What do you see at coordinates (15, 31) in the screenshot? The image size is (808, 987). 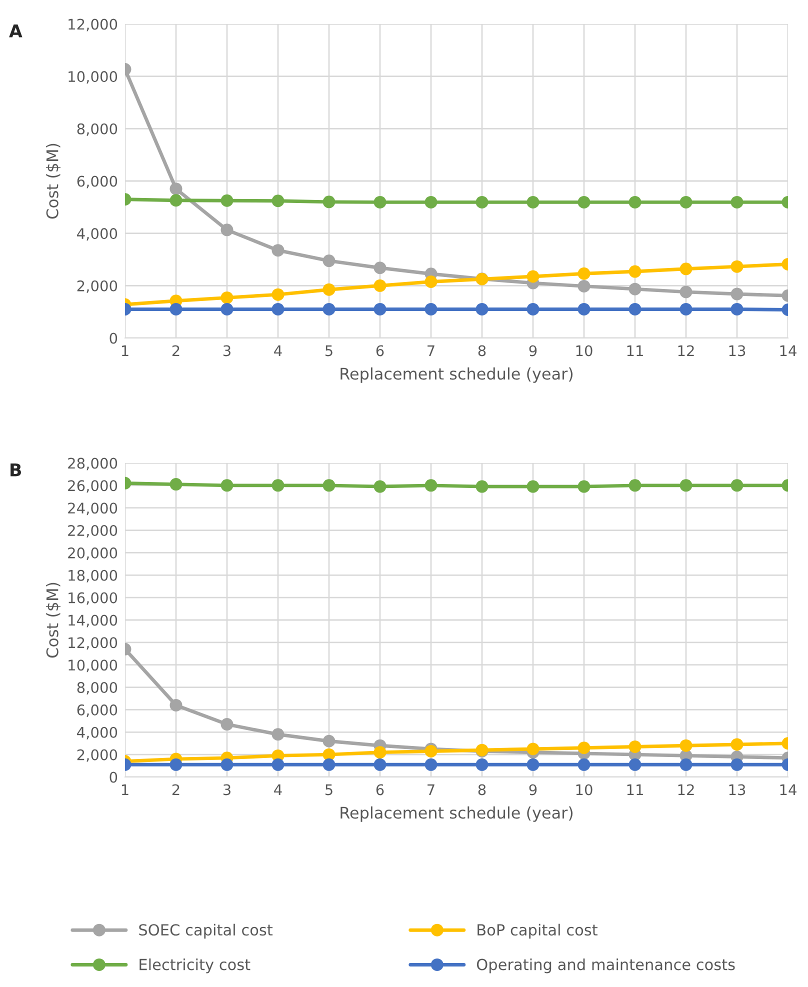 I see `chart-title: A` at bounding box center [15, 31].